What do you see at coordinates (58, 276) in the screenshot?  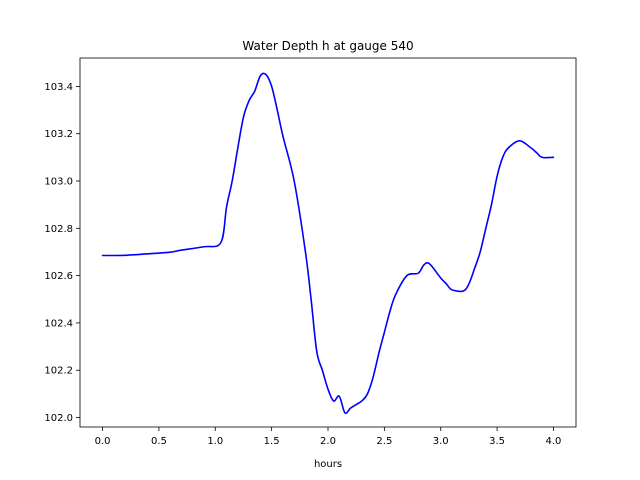 I see `y-tick-label: 102.6` at bounding box center [58, 276].